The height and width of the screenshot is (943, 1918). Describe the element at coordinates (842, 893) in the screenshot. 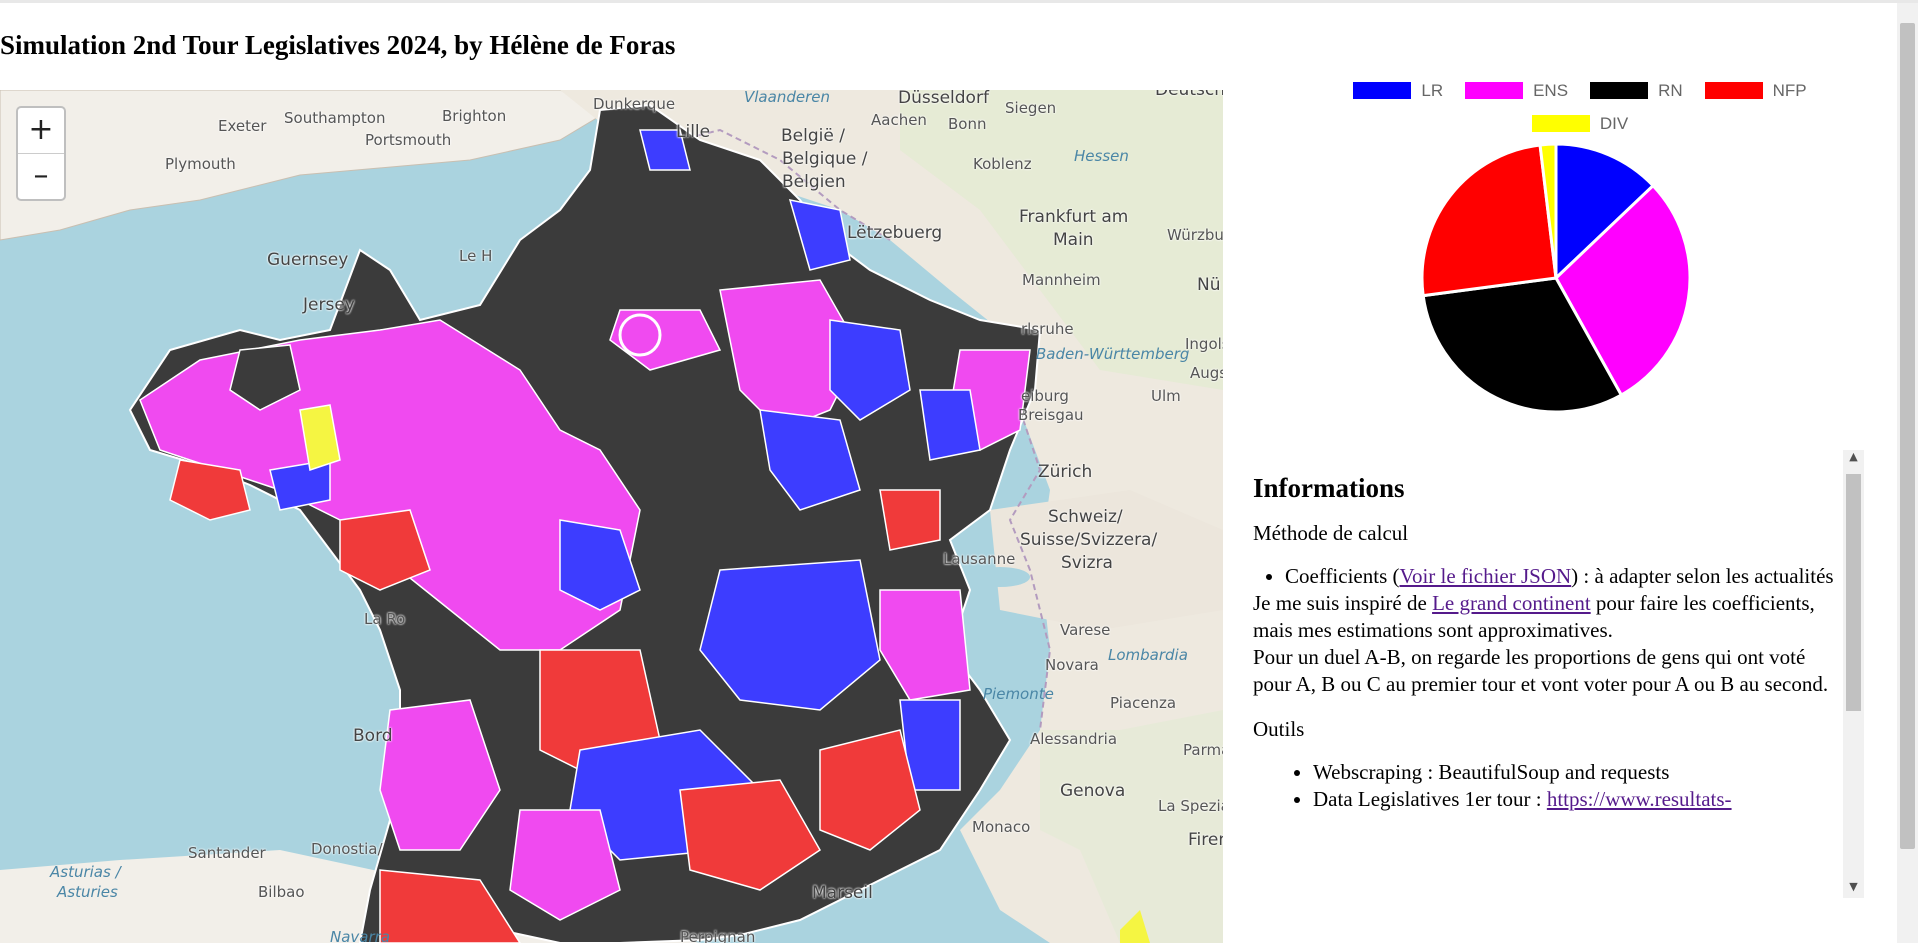

I see `map-label-marseille: Marseil` at that location.